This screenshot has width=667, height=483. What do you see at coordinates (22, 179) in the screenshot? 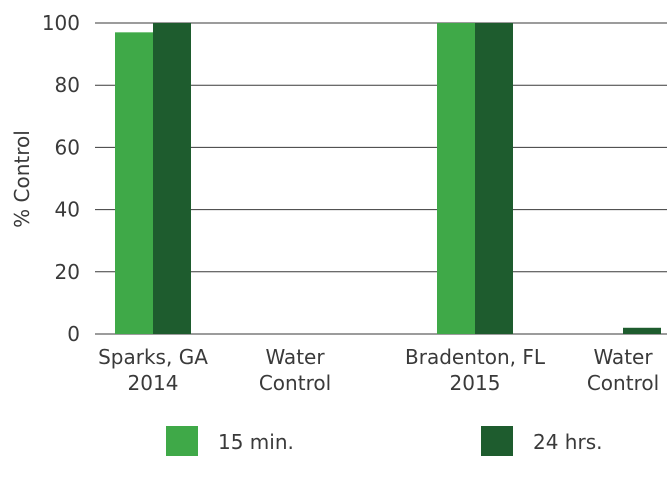
I see `y-axis-label: % Control` at bounding box center [22, 179].